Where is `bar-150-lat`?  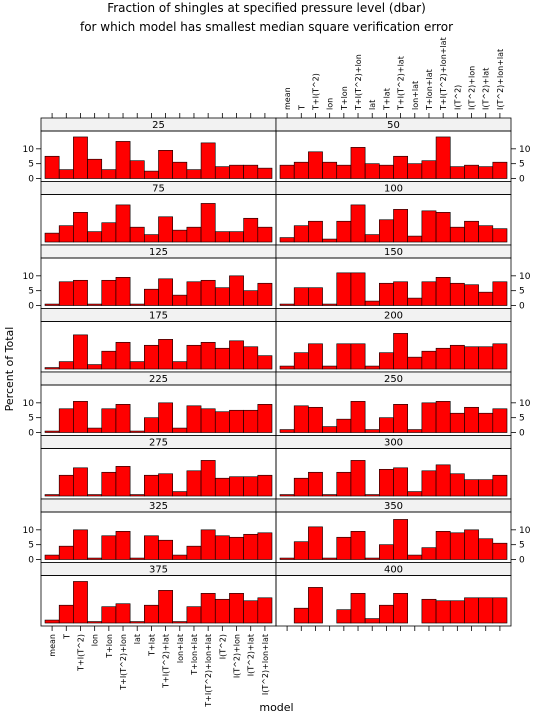
bar-150-lat is located at coordinates (372, 303).